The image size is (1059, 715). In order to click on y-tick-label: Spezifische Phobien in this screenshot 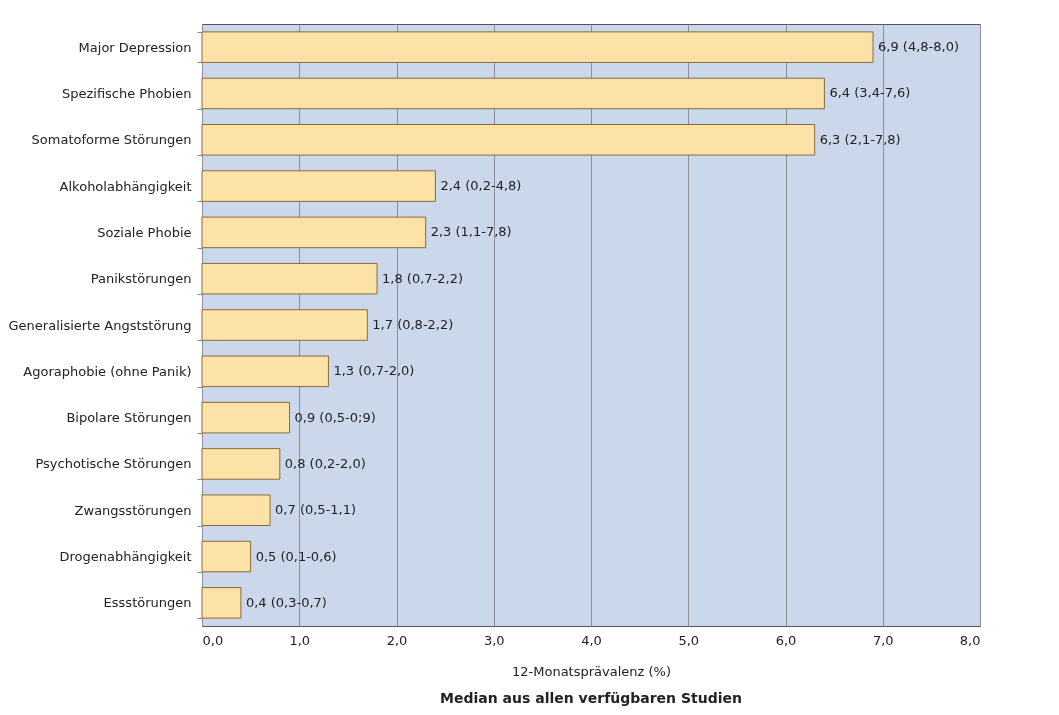, I will do `click(126, 93)`.